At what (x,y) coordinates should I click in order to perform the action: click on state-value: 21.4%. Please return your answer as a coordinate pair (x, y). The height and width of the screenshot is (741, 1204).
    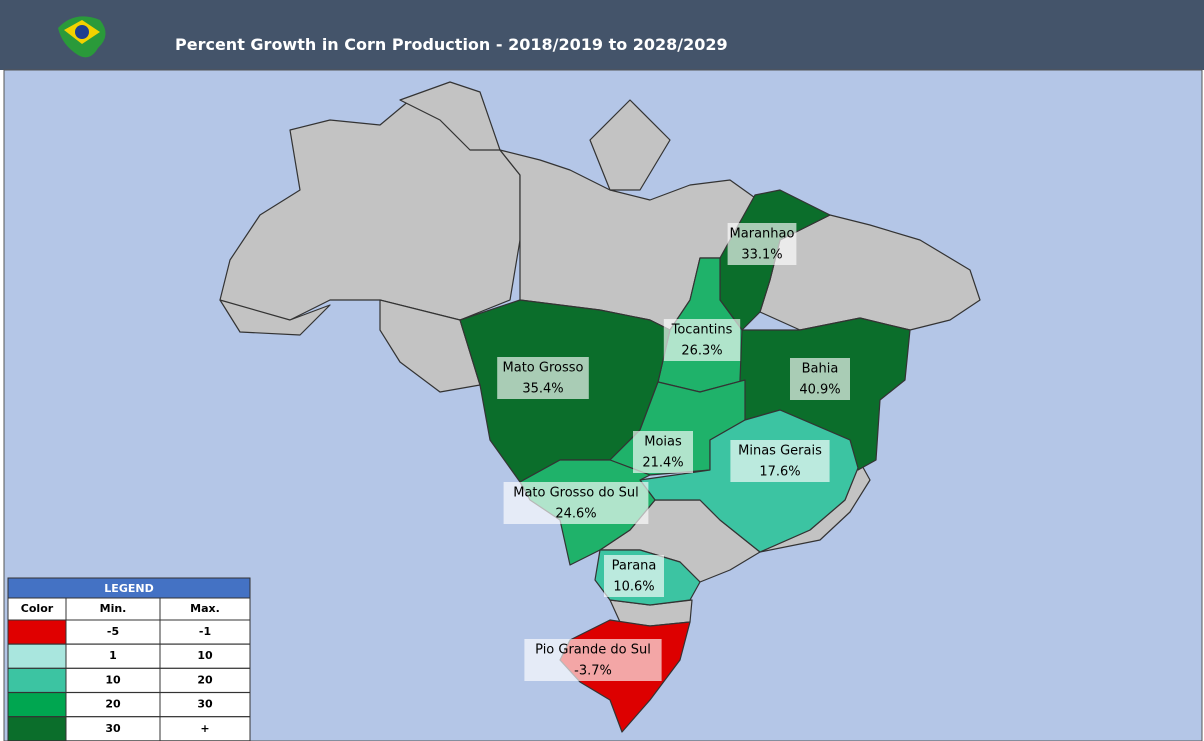
    Looking at the image, I should click on (662, 463).